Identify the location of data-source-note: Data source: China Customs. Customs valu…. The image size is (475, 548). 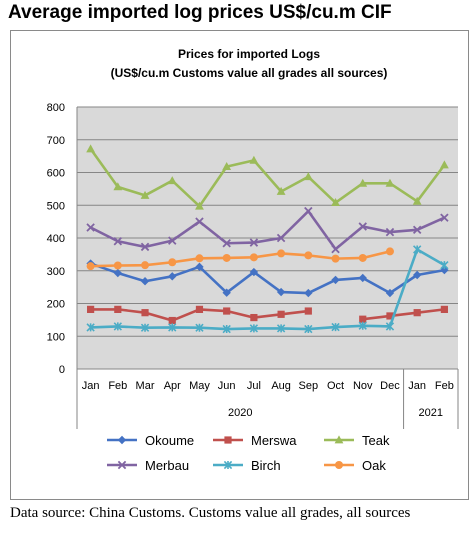
(210, 513).